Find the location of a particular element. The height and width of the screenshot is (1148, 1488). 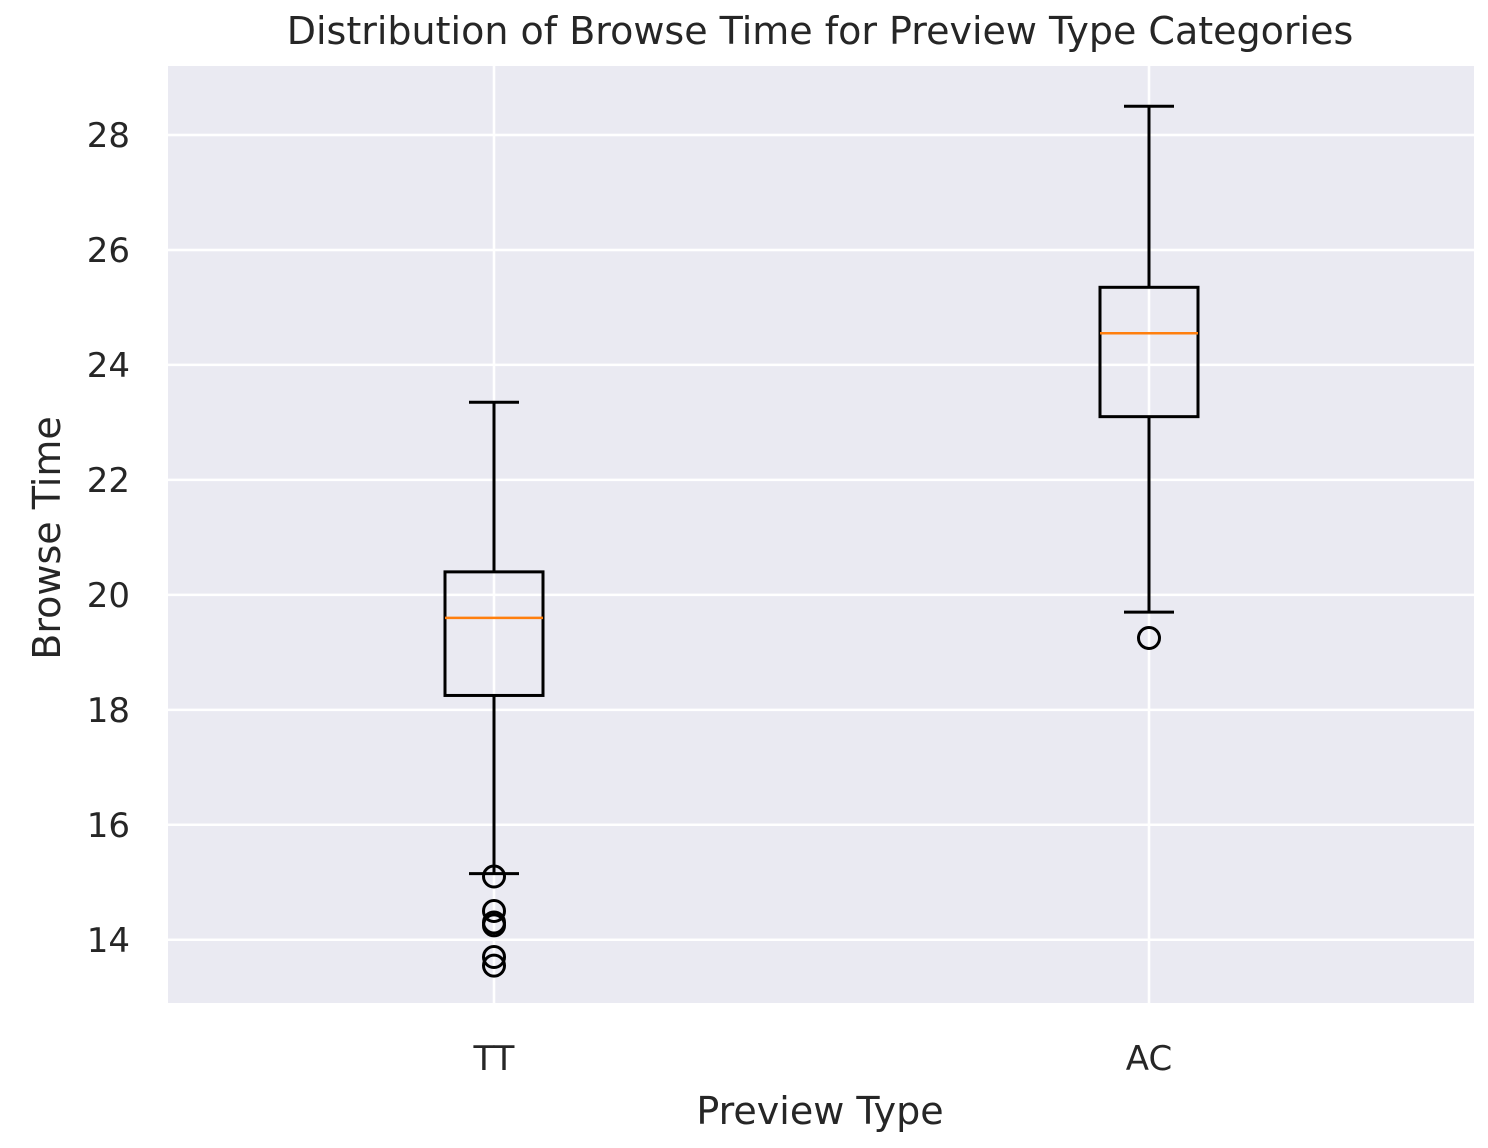

y-tick-label: 18 is located at coordinates (108, 711).